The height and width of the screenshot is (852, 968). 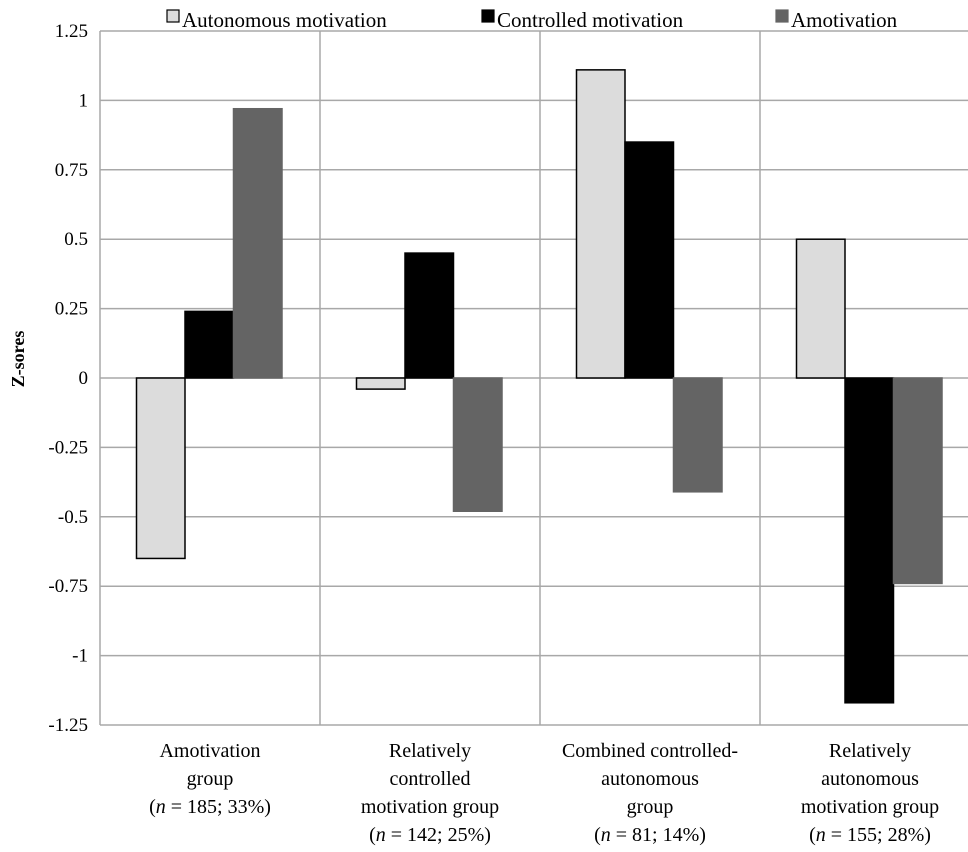 What do you see at coordinates (71, 309) in the screenshot?
I see `y-tick-label: 0.25` at bounding box center [71, 309].